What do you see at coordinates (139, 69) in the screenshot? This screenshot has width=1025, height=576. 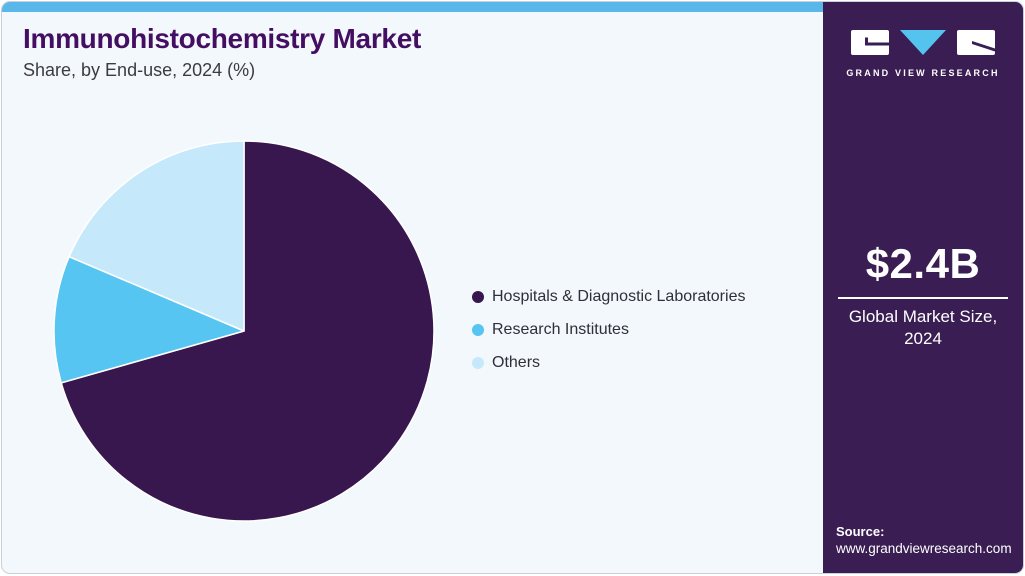 I see `page-subtitle: Share, by End-use, 2024 (%)` at bounding box center [139, 69].